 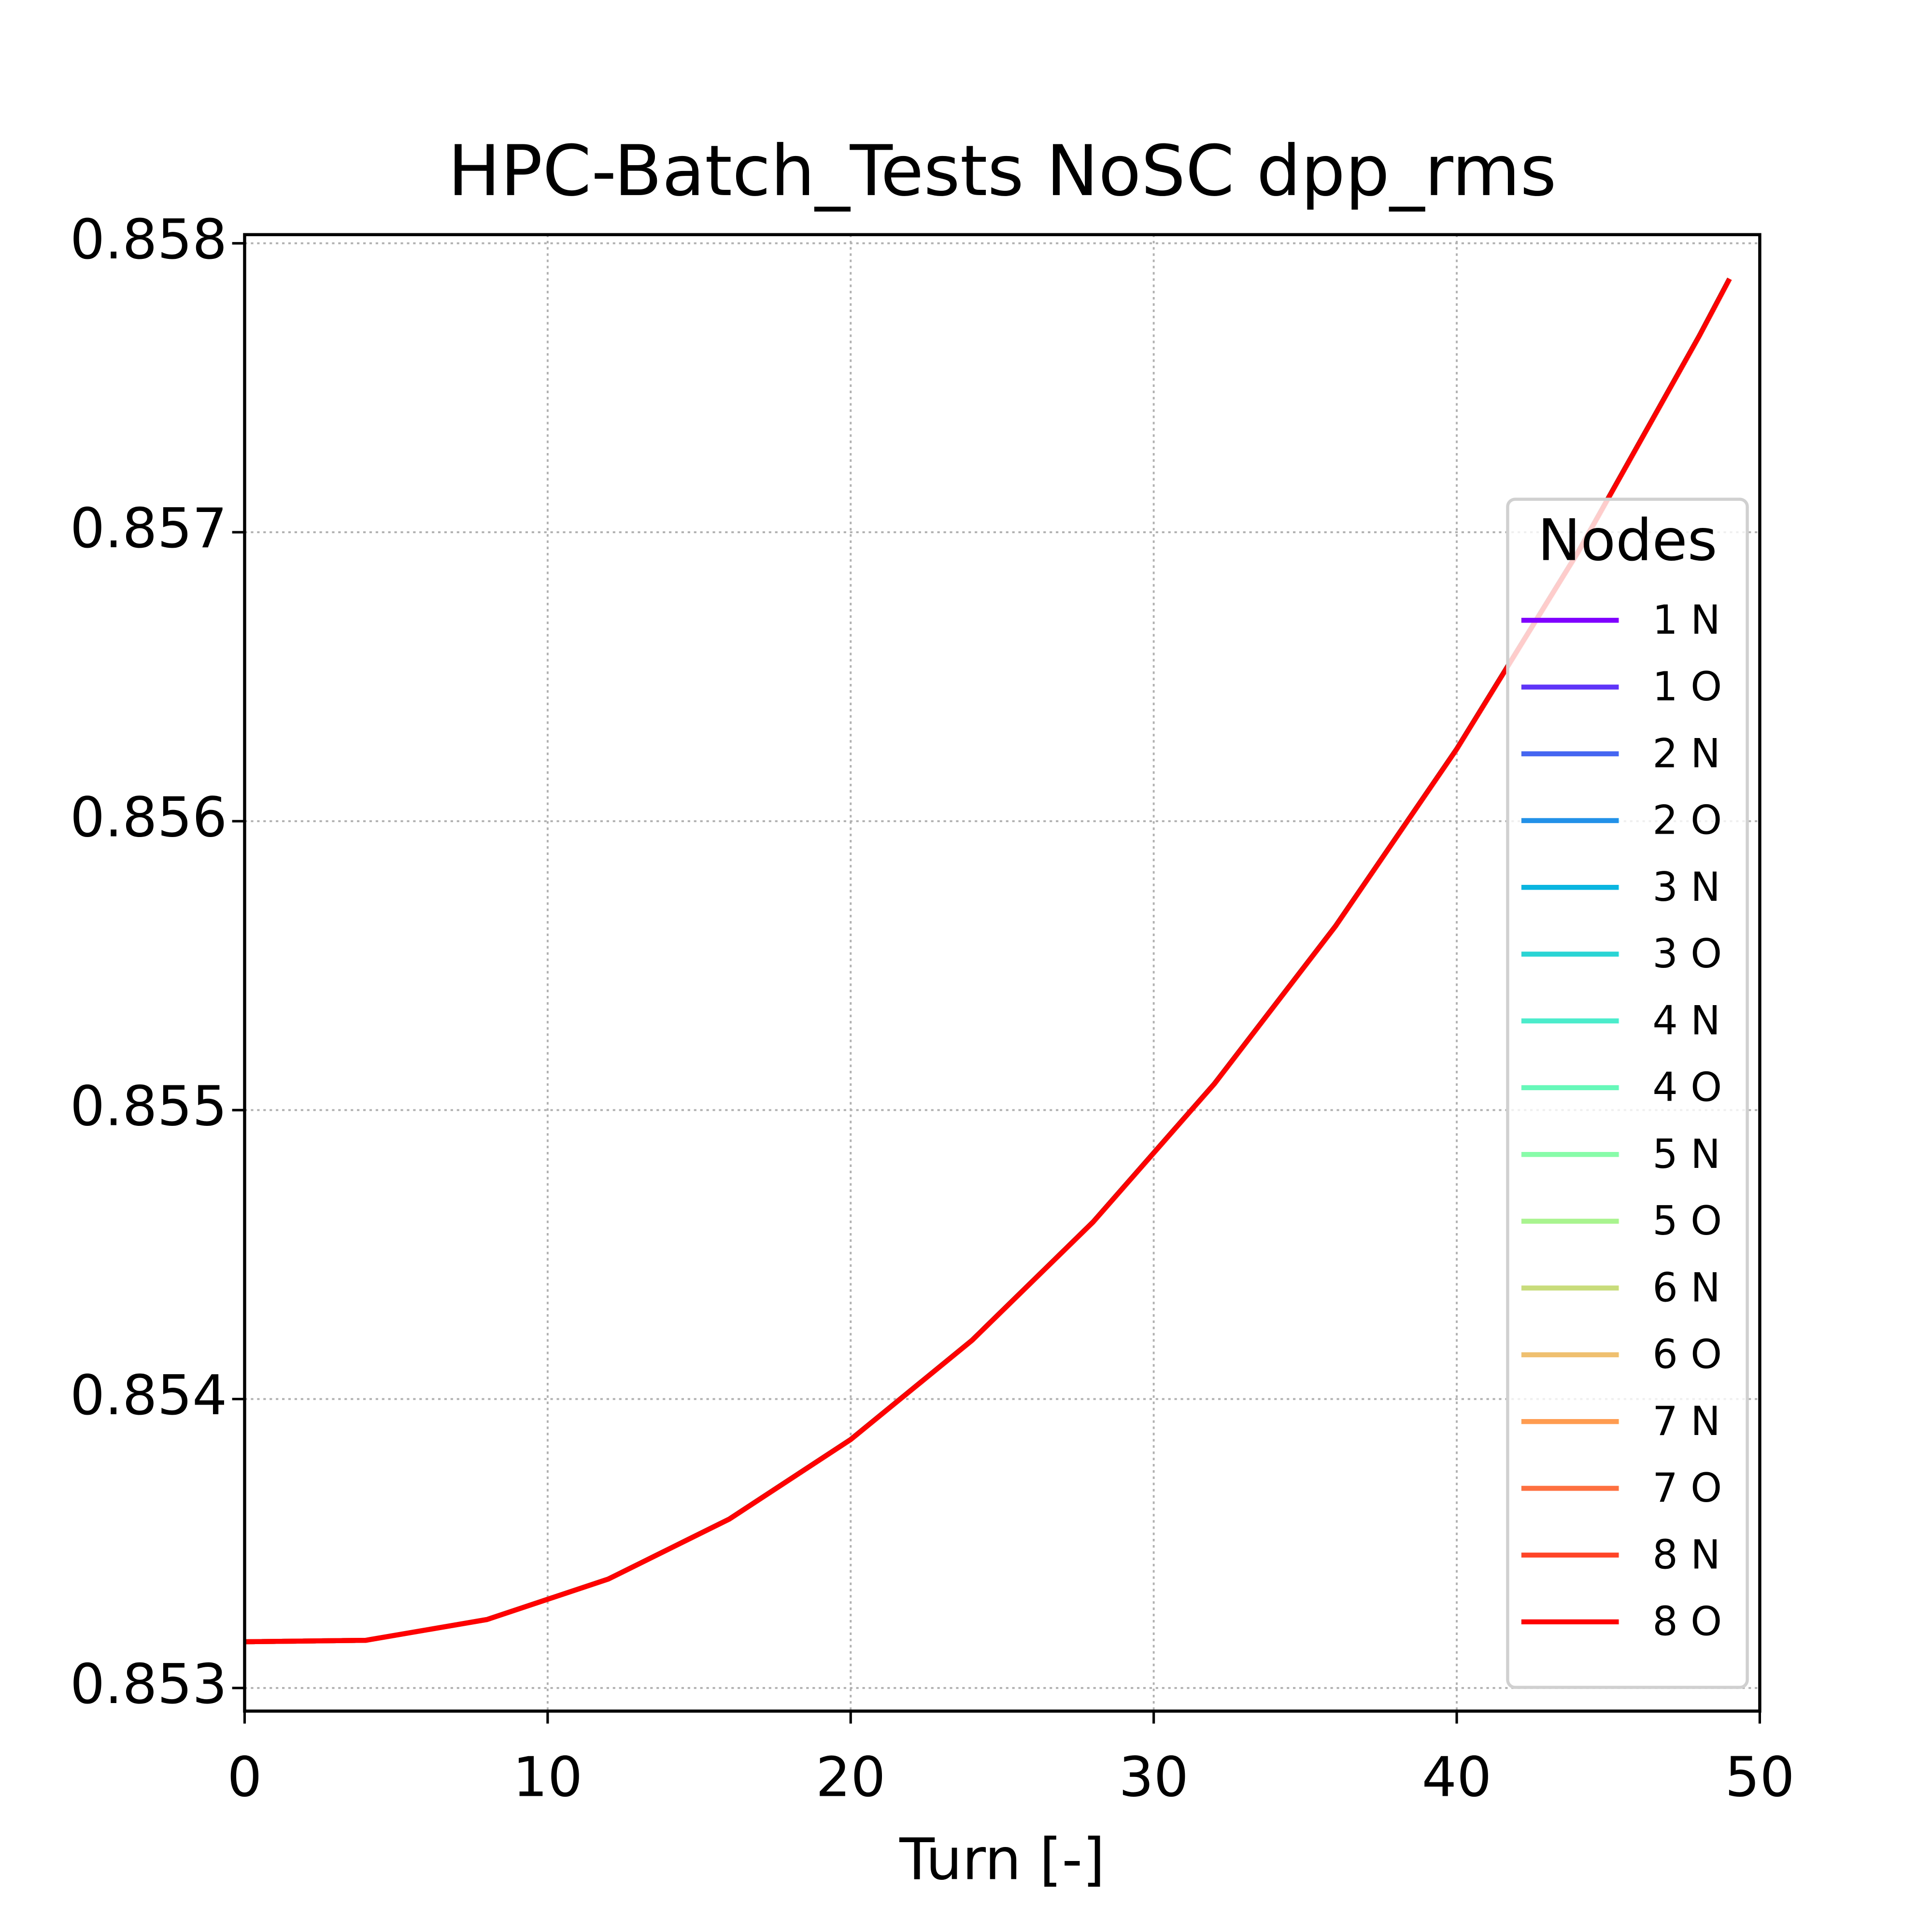 What do you see at coordinates (1686, 620) in the screenshot?
I see `legend-label: 1 N` at bounding box center [1686, 620].